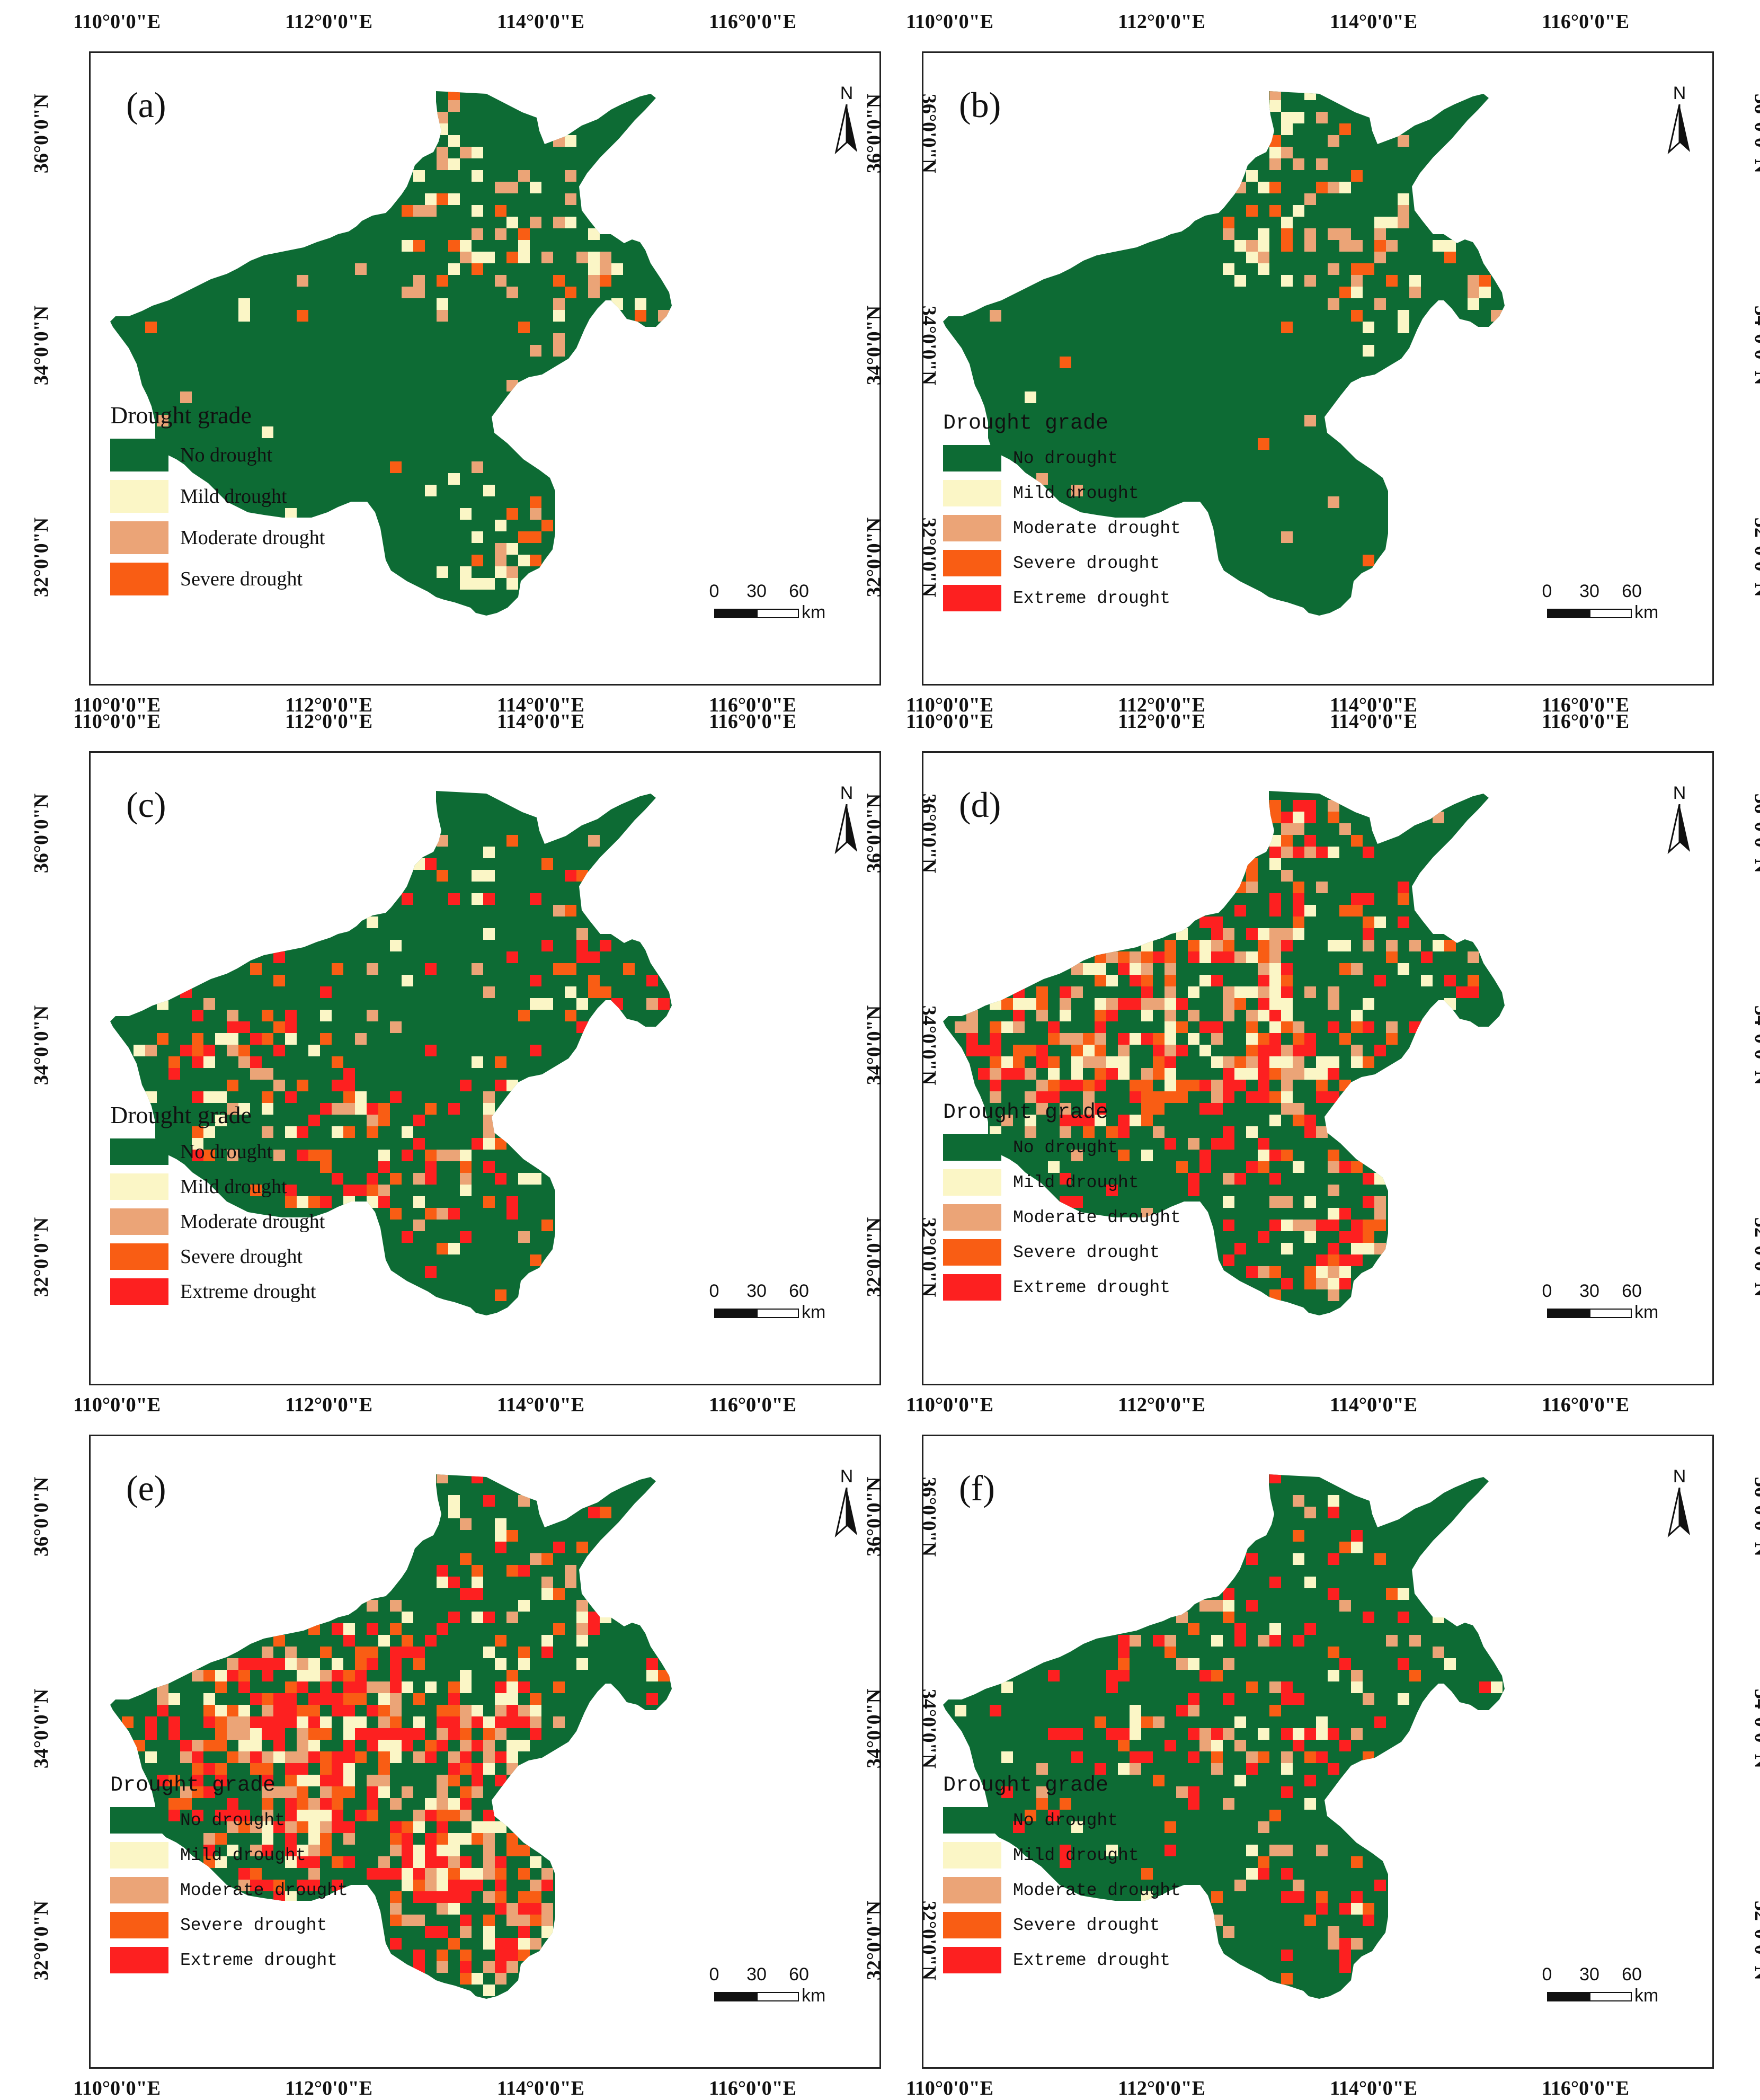  I want to click on legend-item: Severe drought, so click(1062, 1925).